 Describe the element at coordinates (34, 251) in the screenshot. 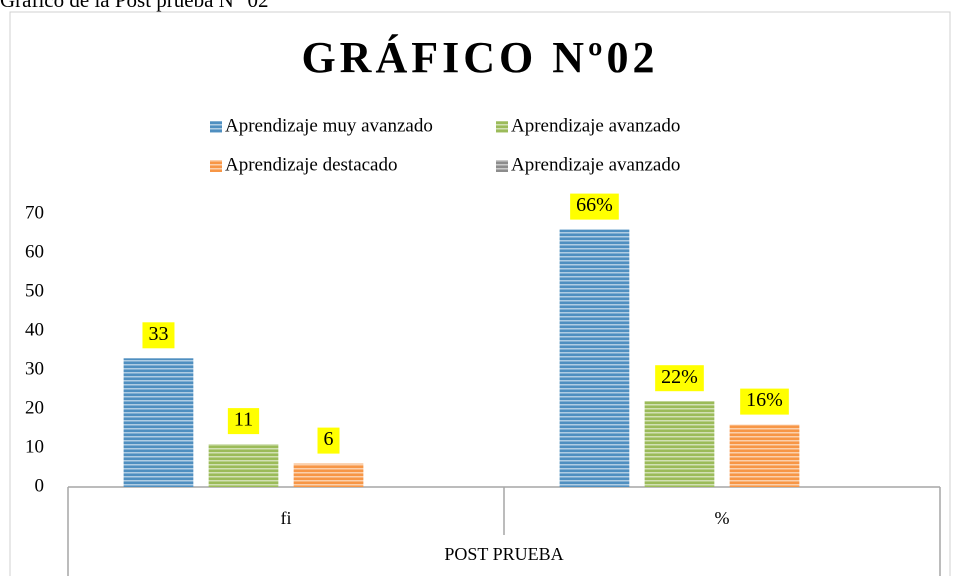

I see `y-tick-label: 60` at that location.